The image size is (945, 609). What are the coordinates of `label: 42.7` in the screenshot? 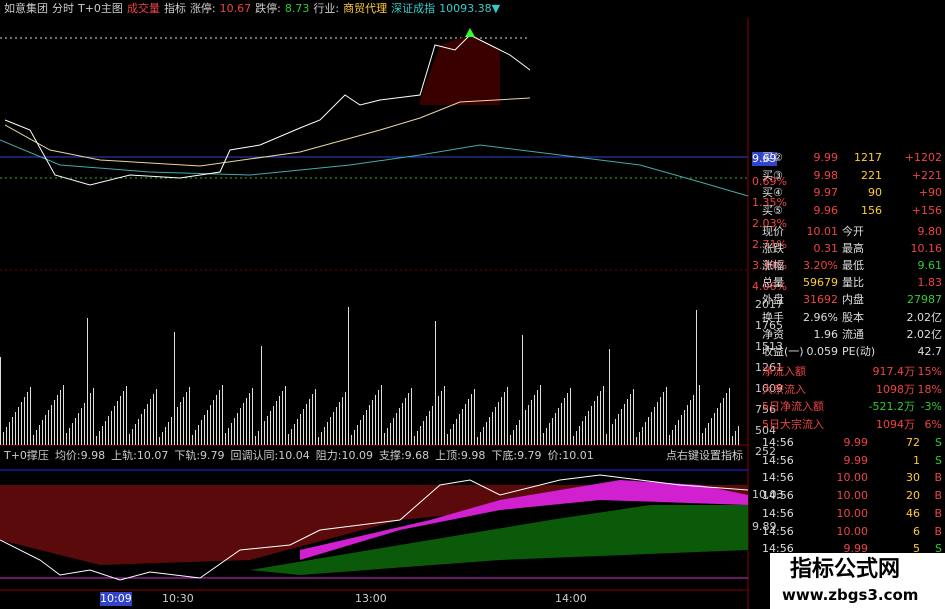 It's located at (930, 351).